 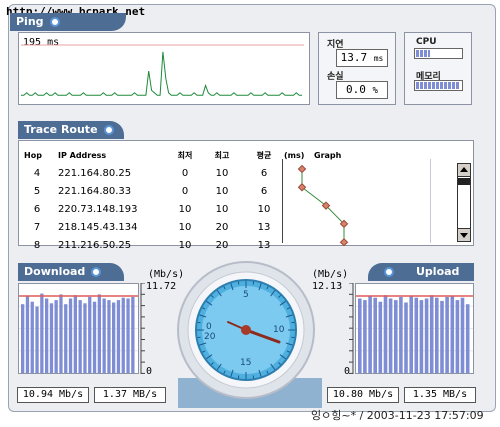 What do you see at coordinates (37, 227) in the screenshot?
I see `trace-hop: 7` at bounding box center [37, 227].